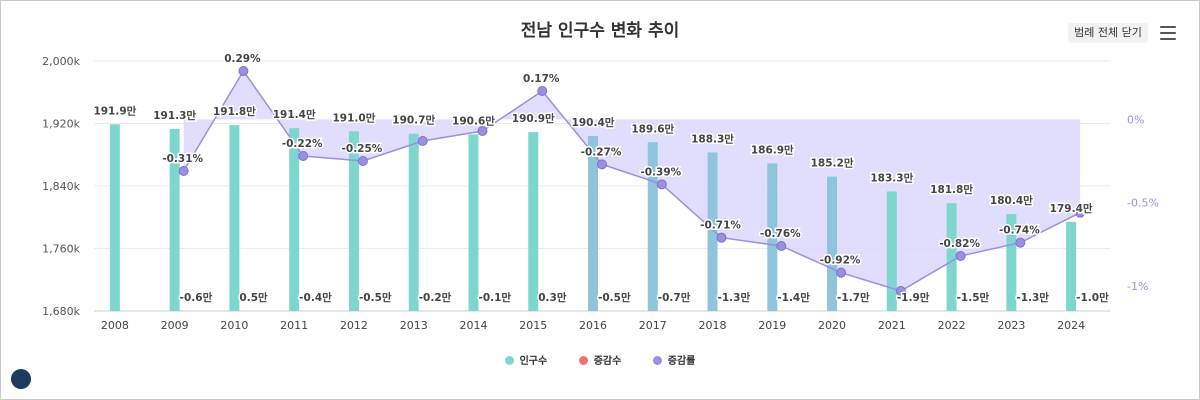  What do you see at coordinates (115, 325) in the screenshot?
I see `x-tick-label: 2008` at bounding box center [115, 325].